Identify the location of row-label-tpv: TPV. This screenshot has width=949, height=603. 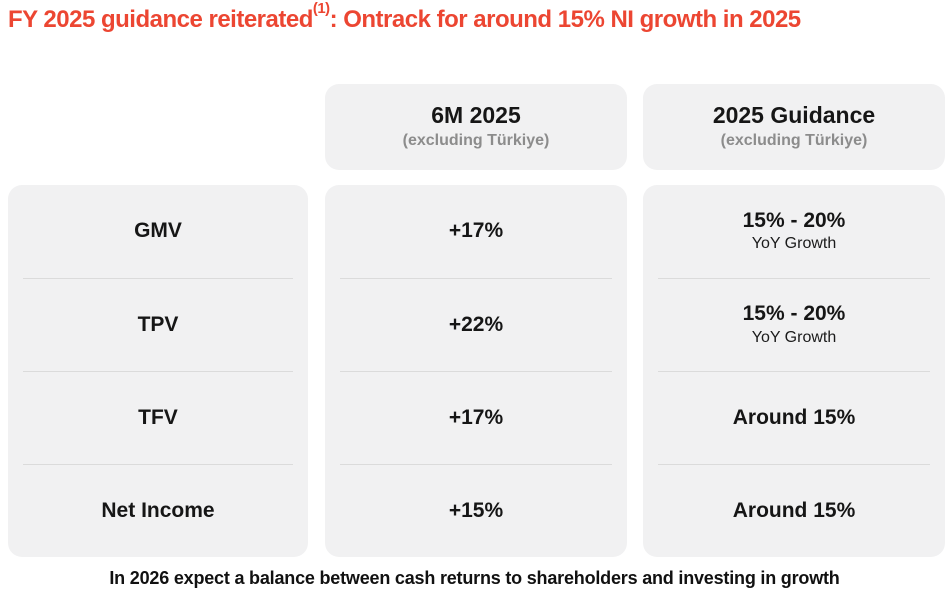
(158, 324).